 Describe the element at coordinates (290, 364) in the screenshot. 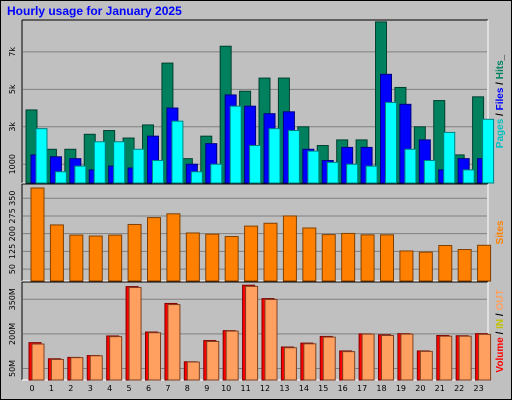

I see `volume-bar-s1-h13` at that location.